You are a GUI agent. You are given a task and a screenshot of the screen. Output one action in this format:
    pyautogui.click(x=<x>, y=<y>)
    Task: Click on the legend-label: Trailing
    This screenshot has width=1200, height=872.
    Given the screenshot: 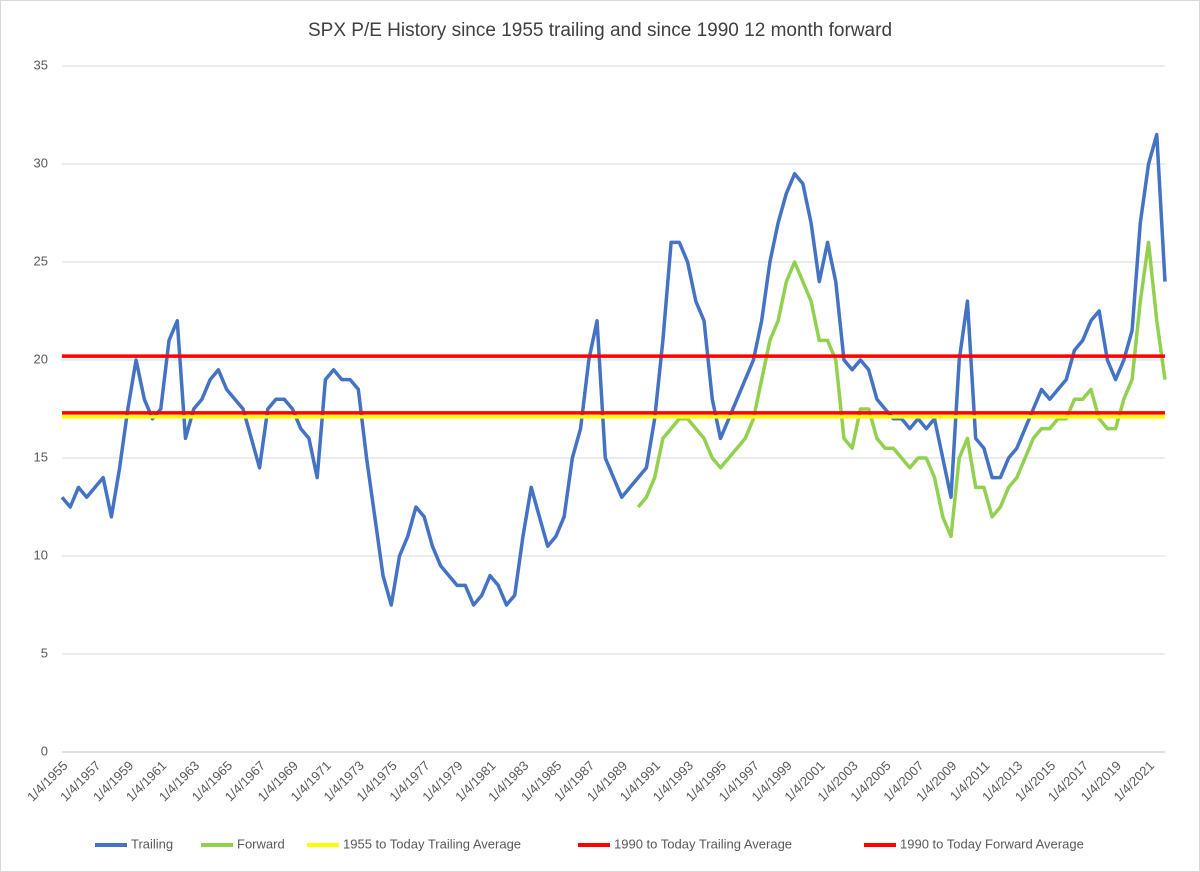 What is the action you would take?
    pyautogui.click(x=152, y=843)
    